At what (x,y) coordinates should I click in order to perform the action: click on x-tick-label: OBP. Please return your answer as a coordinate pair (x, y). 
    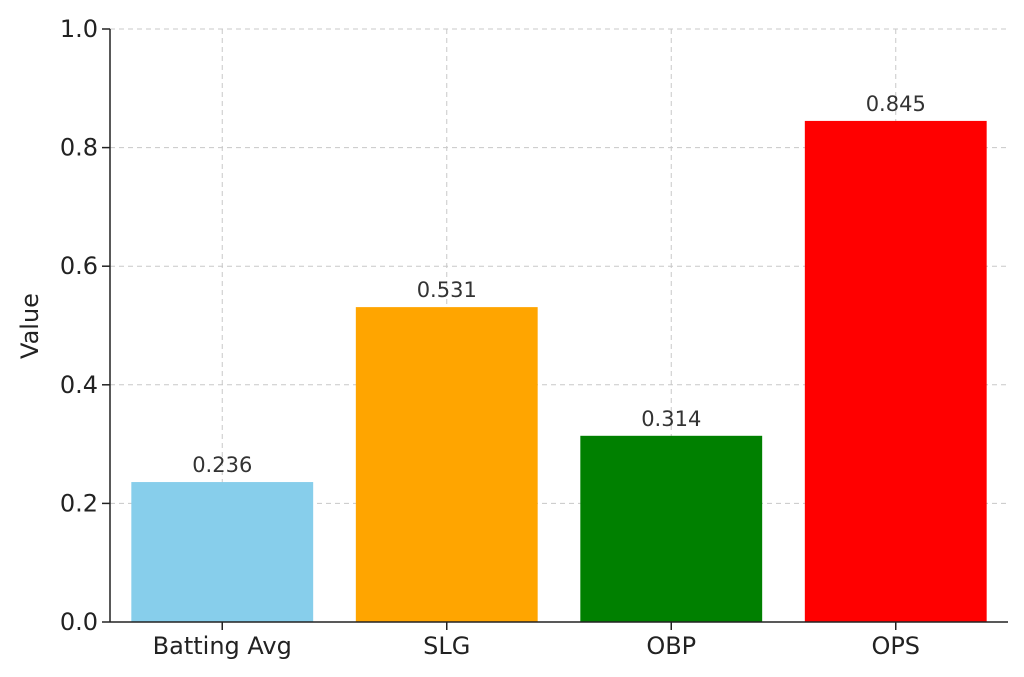
    Looking at the image, I should click on (671, 646).